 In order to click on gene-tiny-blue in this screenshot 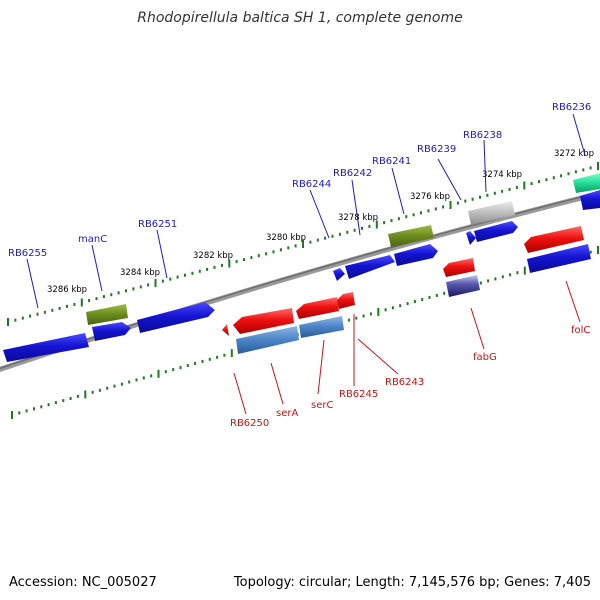, I will do `click(471, 238)`.